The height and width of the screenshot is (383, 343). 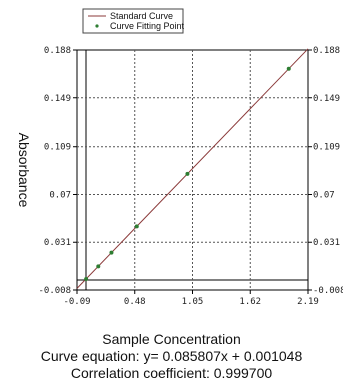 I want to click on x-tick-label: 1.05, so click(x=193, y=302).